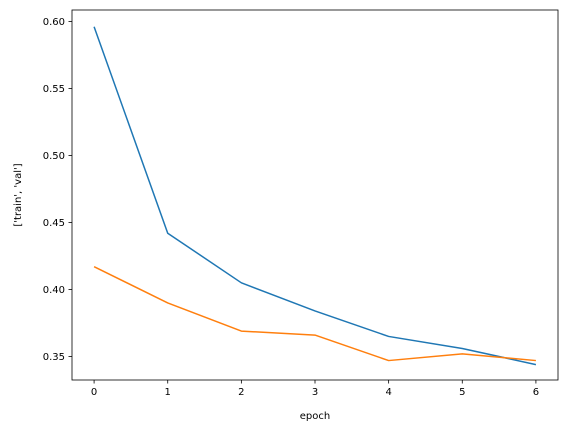  What do you see at coordinates (315, 416) in the screenshot?
I see `x-axis-label: epoch` at bounding box center [315, 416].